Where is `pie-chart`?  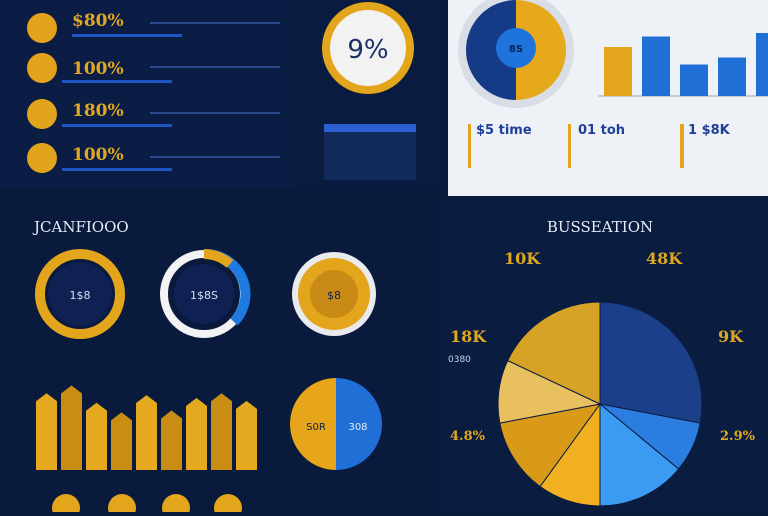
pie-chart is located at coordinates (600, 404).